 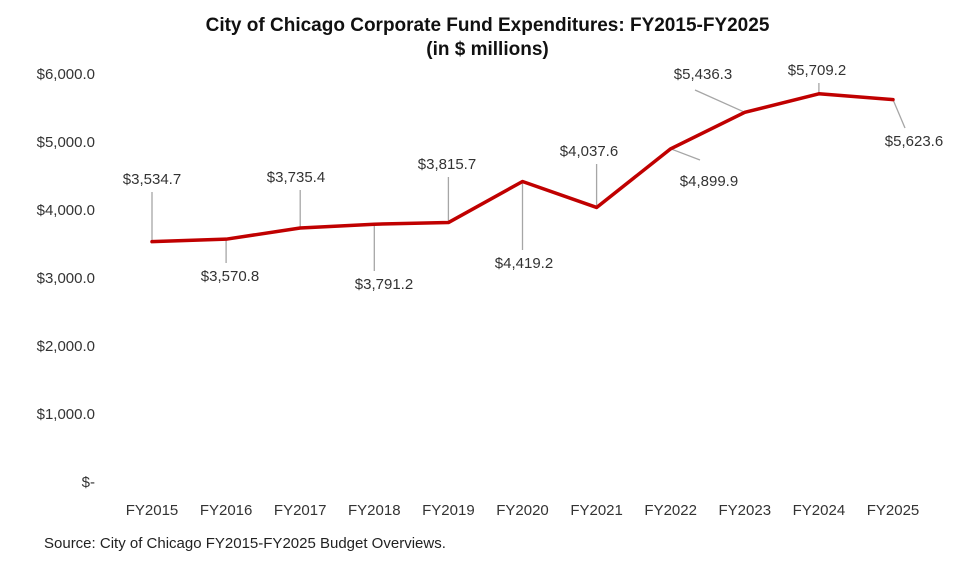 I want to click on data-label: $5,436.3, so click(x=703, y=74).